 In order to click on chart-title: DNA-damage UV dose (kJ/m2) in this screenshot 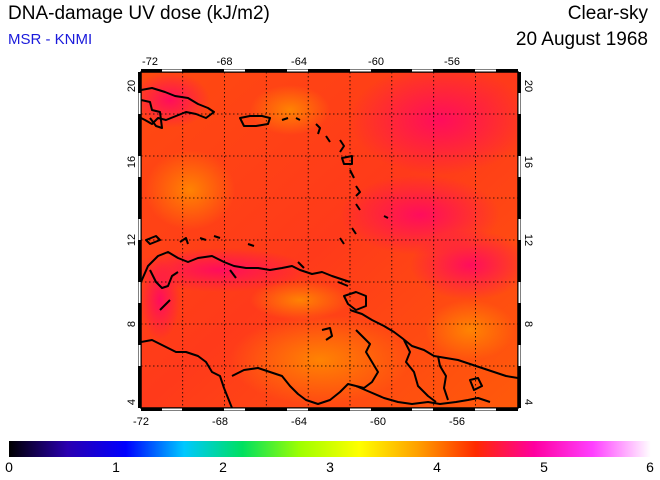, I will do `click(139, 13)`.